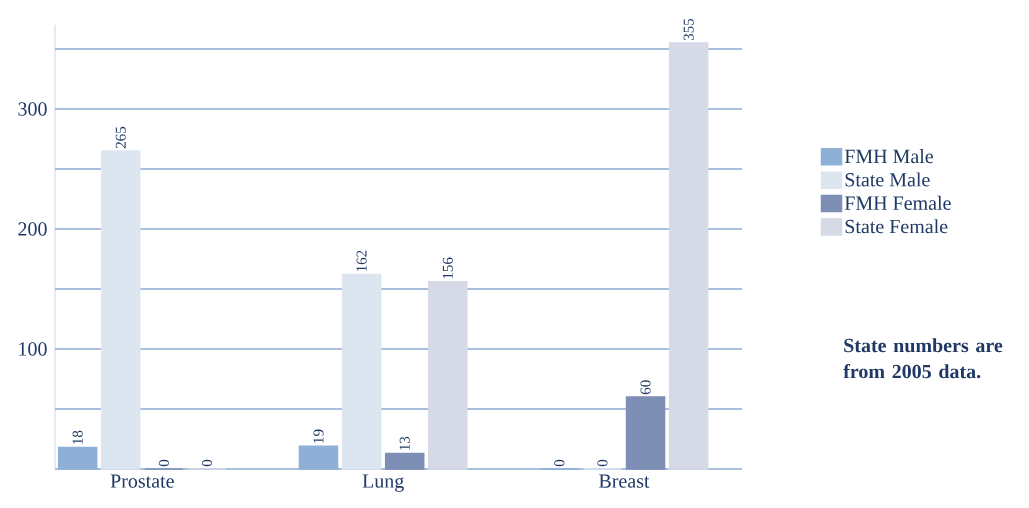 The width and height of the screenshot is (1029, 508). I want to click on text: State numbers are from 2005 data., so click(923, 358).